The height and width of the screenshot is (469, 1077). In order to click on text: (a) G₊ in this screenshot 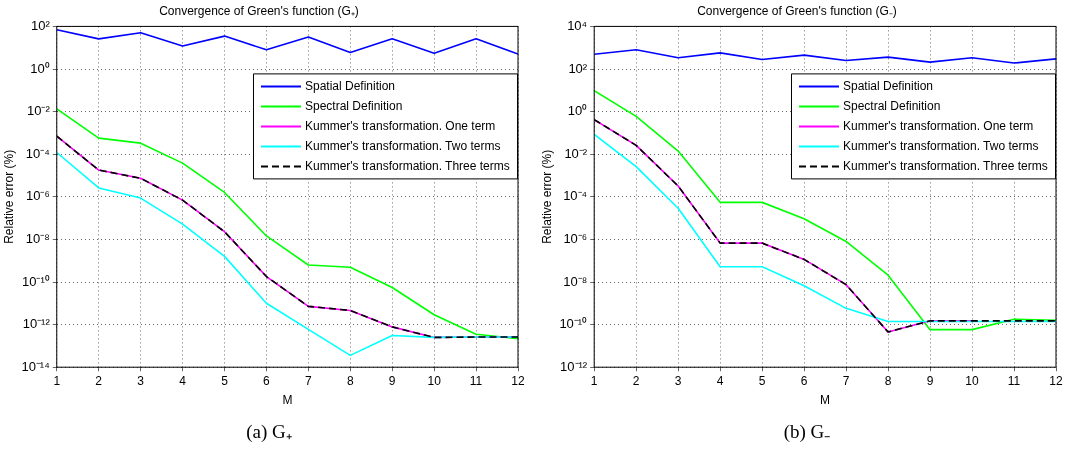, I will do `click(269, 432)`.